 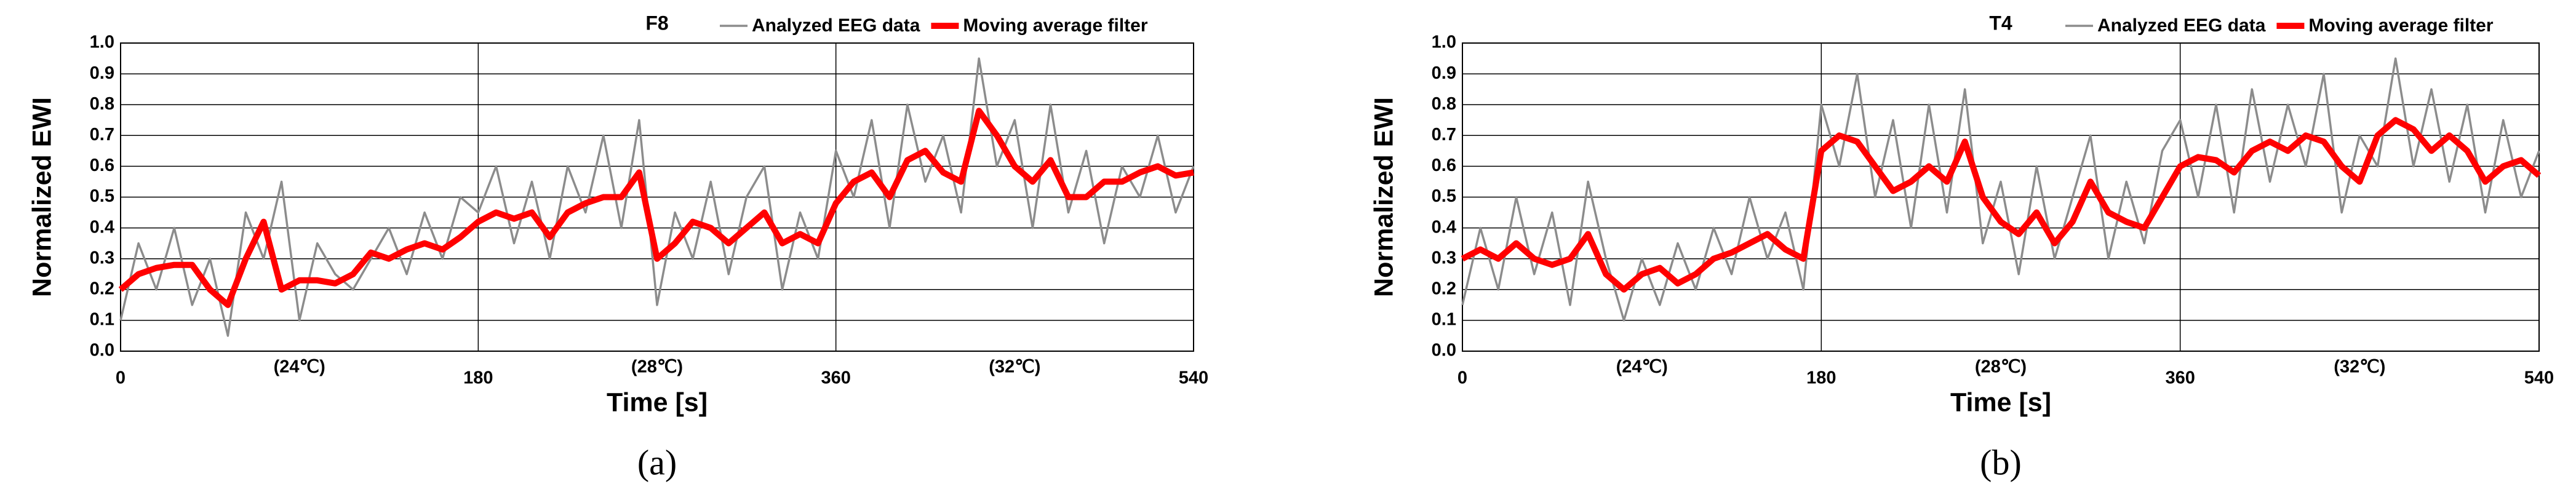 What do you see at coordinates (2001, 462) in the screenshot?
I see `panel-label: (b)` at bounding box center [2001, 462].